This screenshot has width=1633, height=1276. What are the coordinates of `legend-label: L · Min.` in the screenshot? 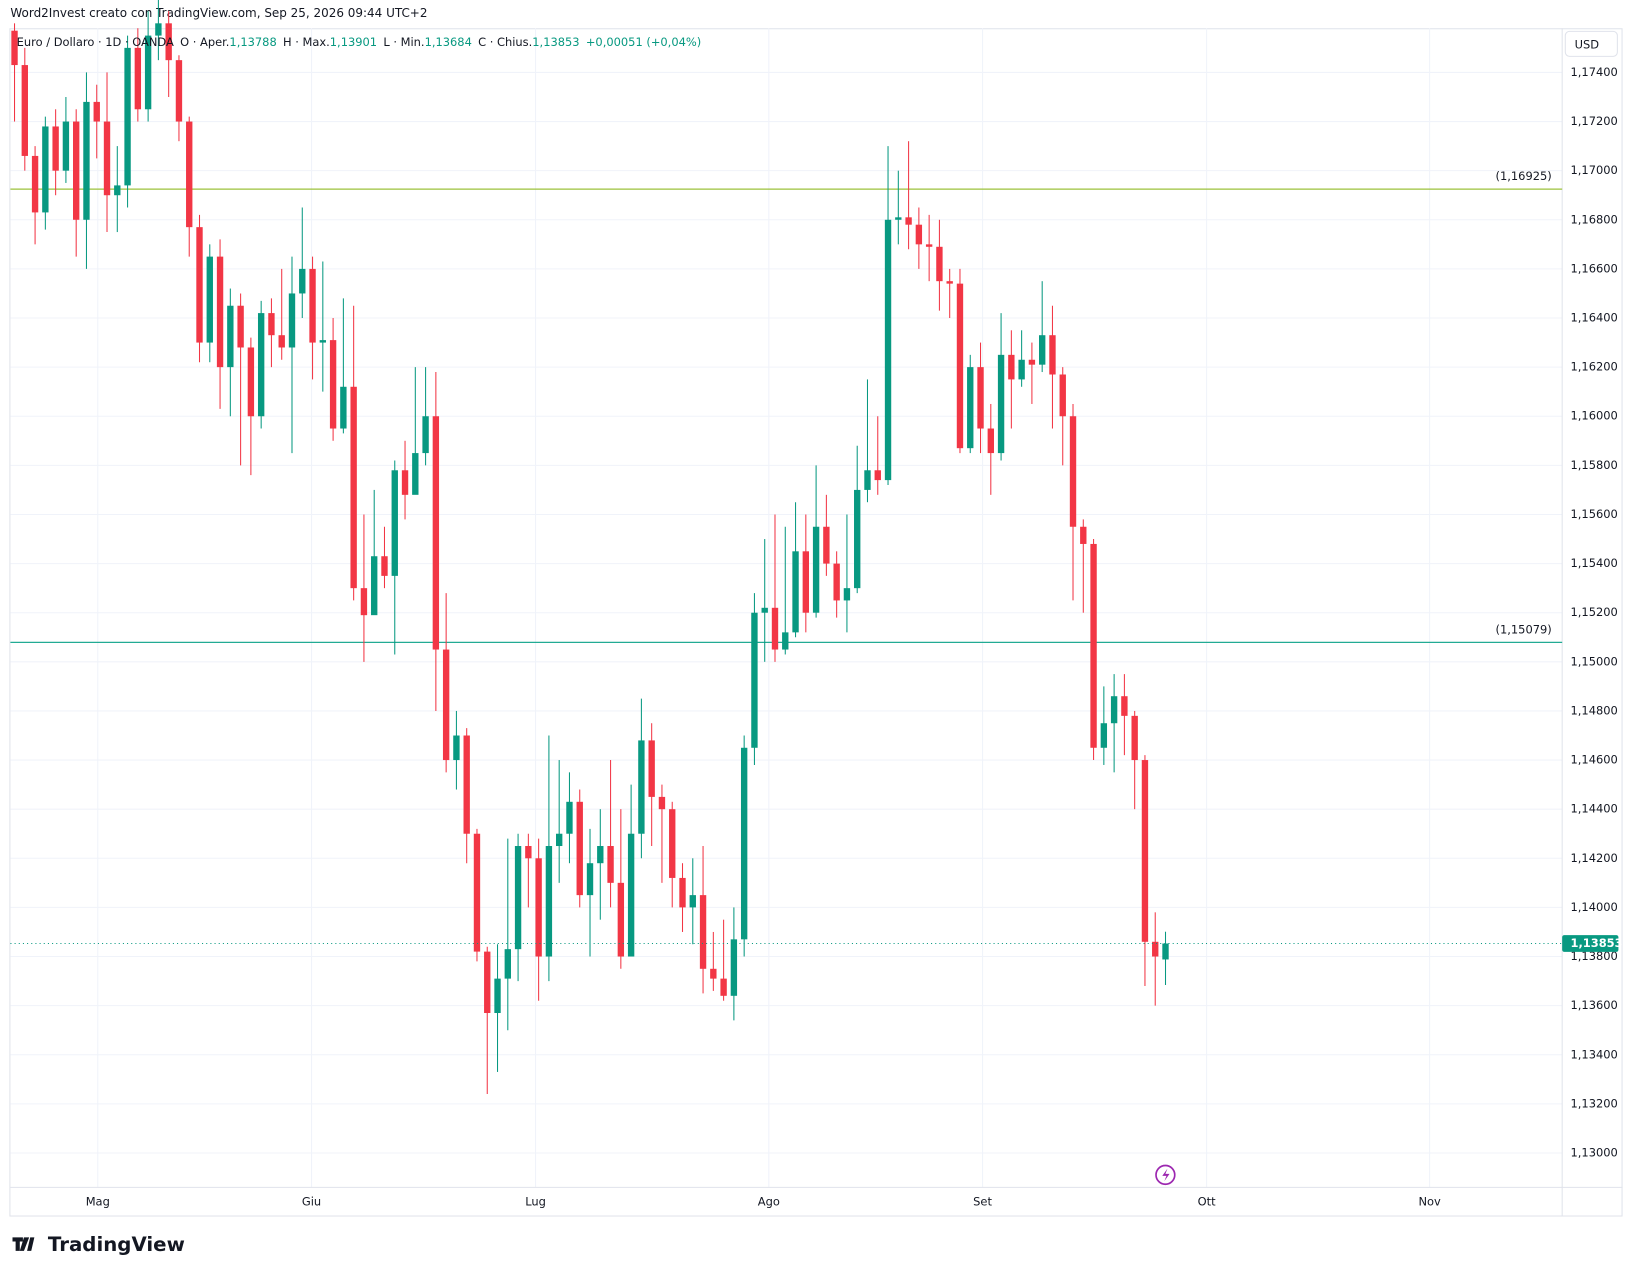 It's located at (403, 41).